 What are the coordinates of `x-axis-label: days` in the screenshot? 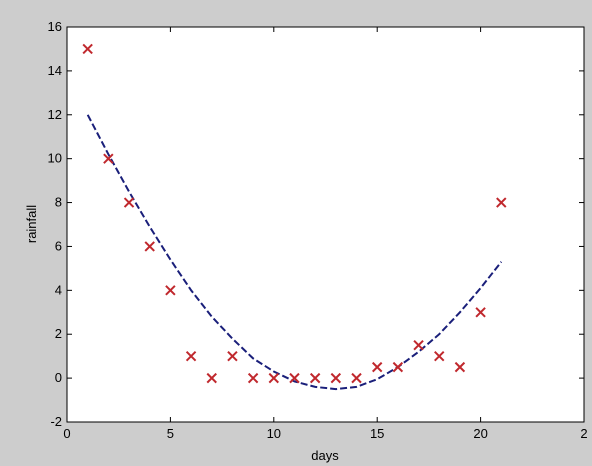 It's located at (325, 455).